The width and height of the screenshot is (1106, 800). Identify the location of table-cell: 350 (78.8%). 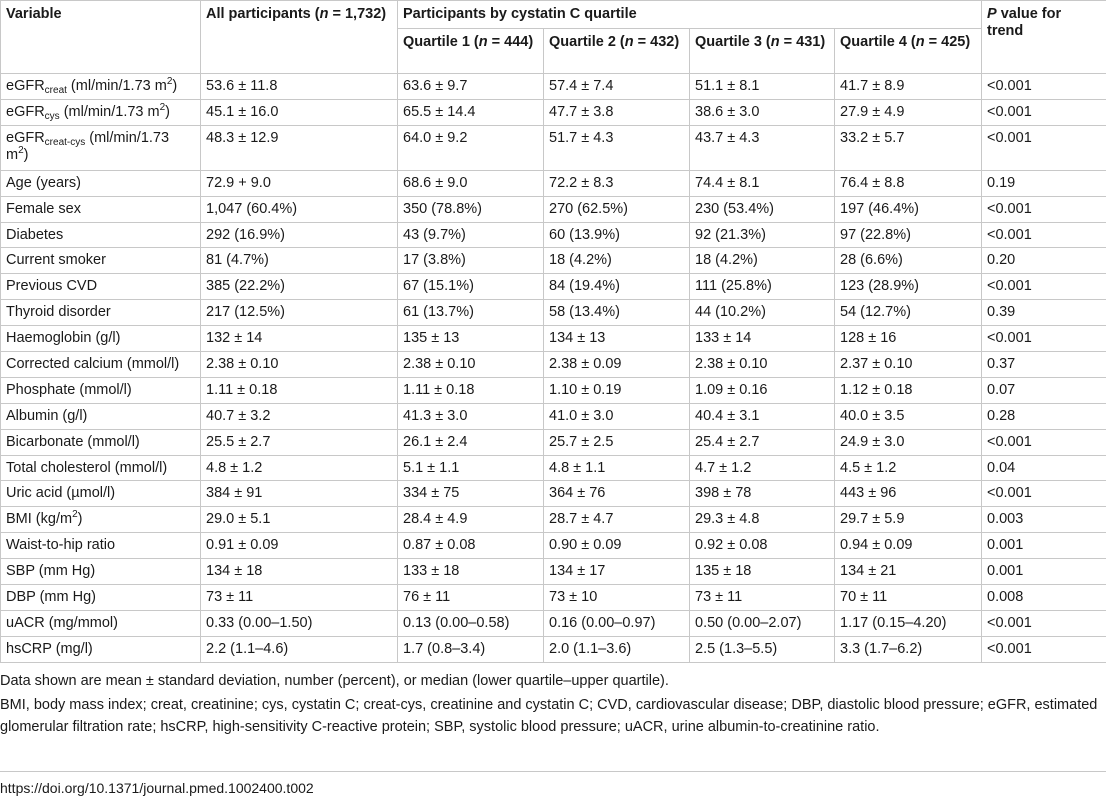
(470, 209).